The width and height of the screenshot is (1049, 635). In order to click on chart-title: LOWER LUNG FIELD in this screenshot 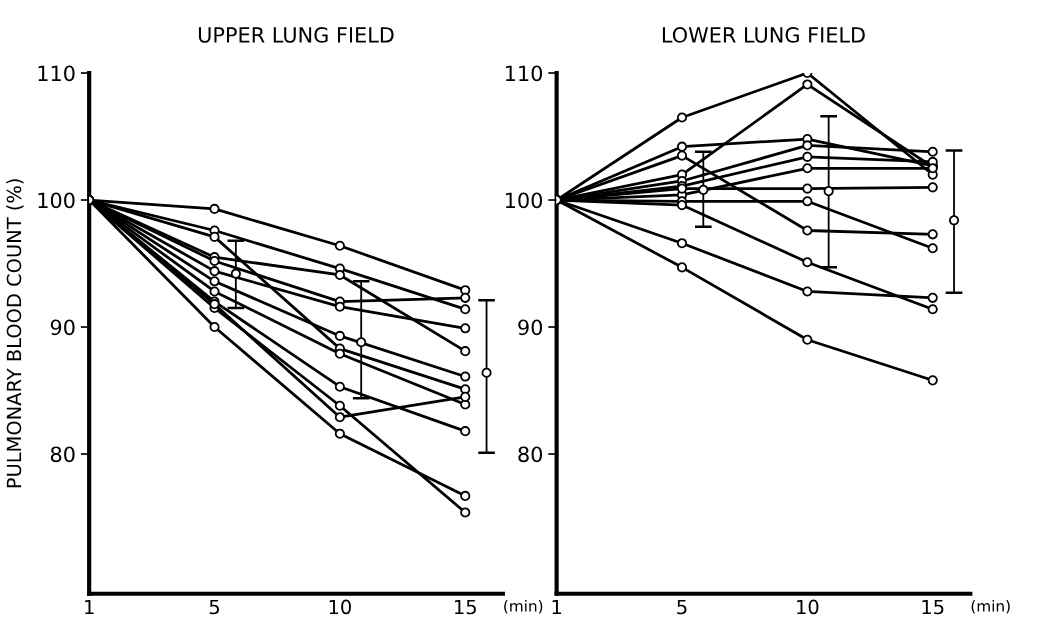, I will do `click(763, 35)`.